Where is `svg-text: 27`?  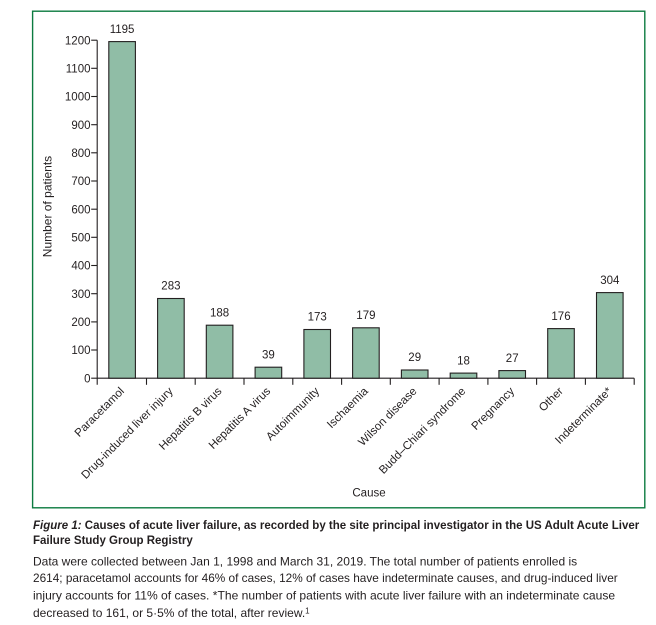 svg-text: 27 is located at coordinates (512, 359).